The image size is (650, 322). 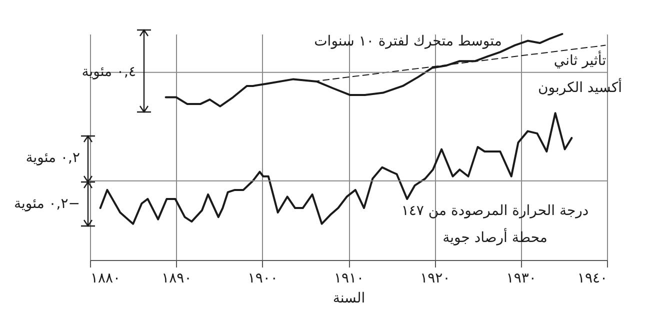 What do you see at coordinates (580, 74) in the screenshot?
I see `series-label: تأثير ثاني أكسيد الكربون` at bounding box center [580, 74].